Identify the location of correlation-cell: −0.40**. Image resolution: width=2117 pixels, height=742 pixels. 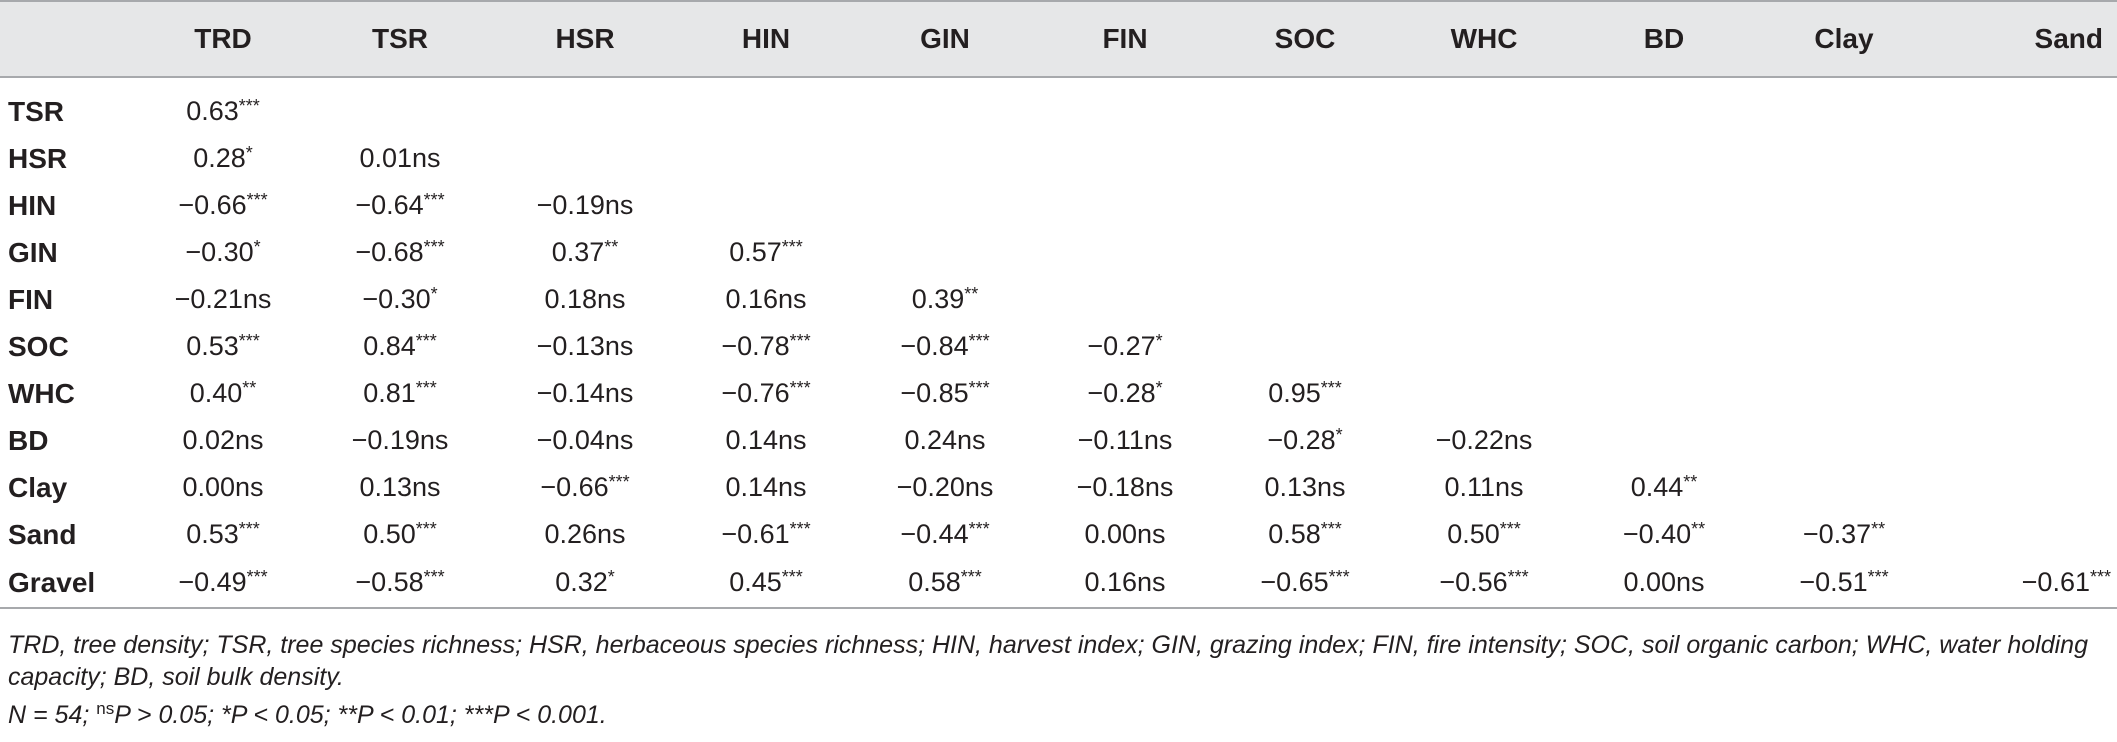
(1664, 534).